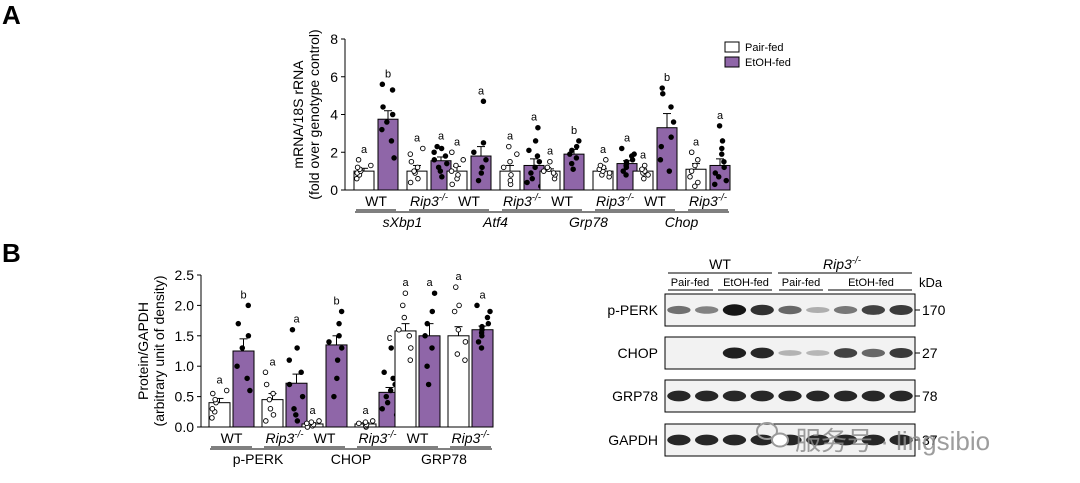 This screenshot has width=1080, height=483. Describe the element at coordinates (334, 39) in the screenshot. I see `y-tick-label: 8` at that location.